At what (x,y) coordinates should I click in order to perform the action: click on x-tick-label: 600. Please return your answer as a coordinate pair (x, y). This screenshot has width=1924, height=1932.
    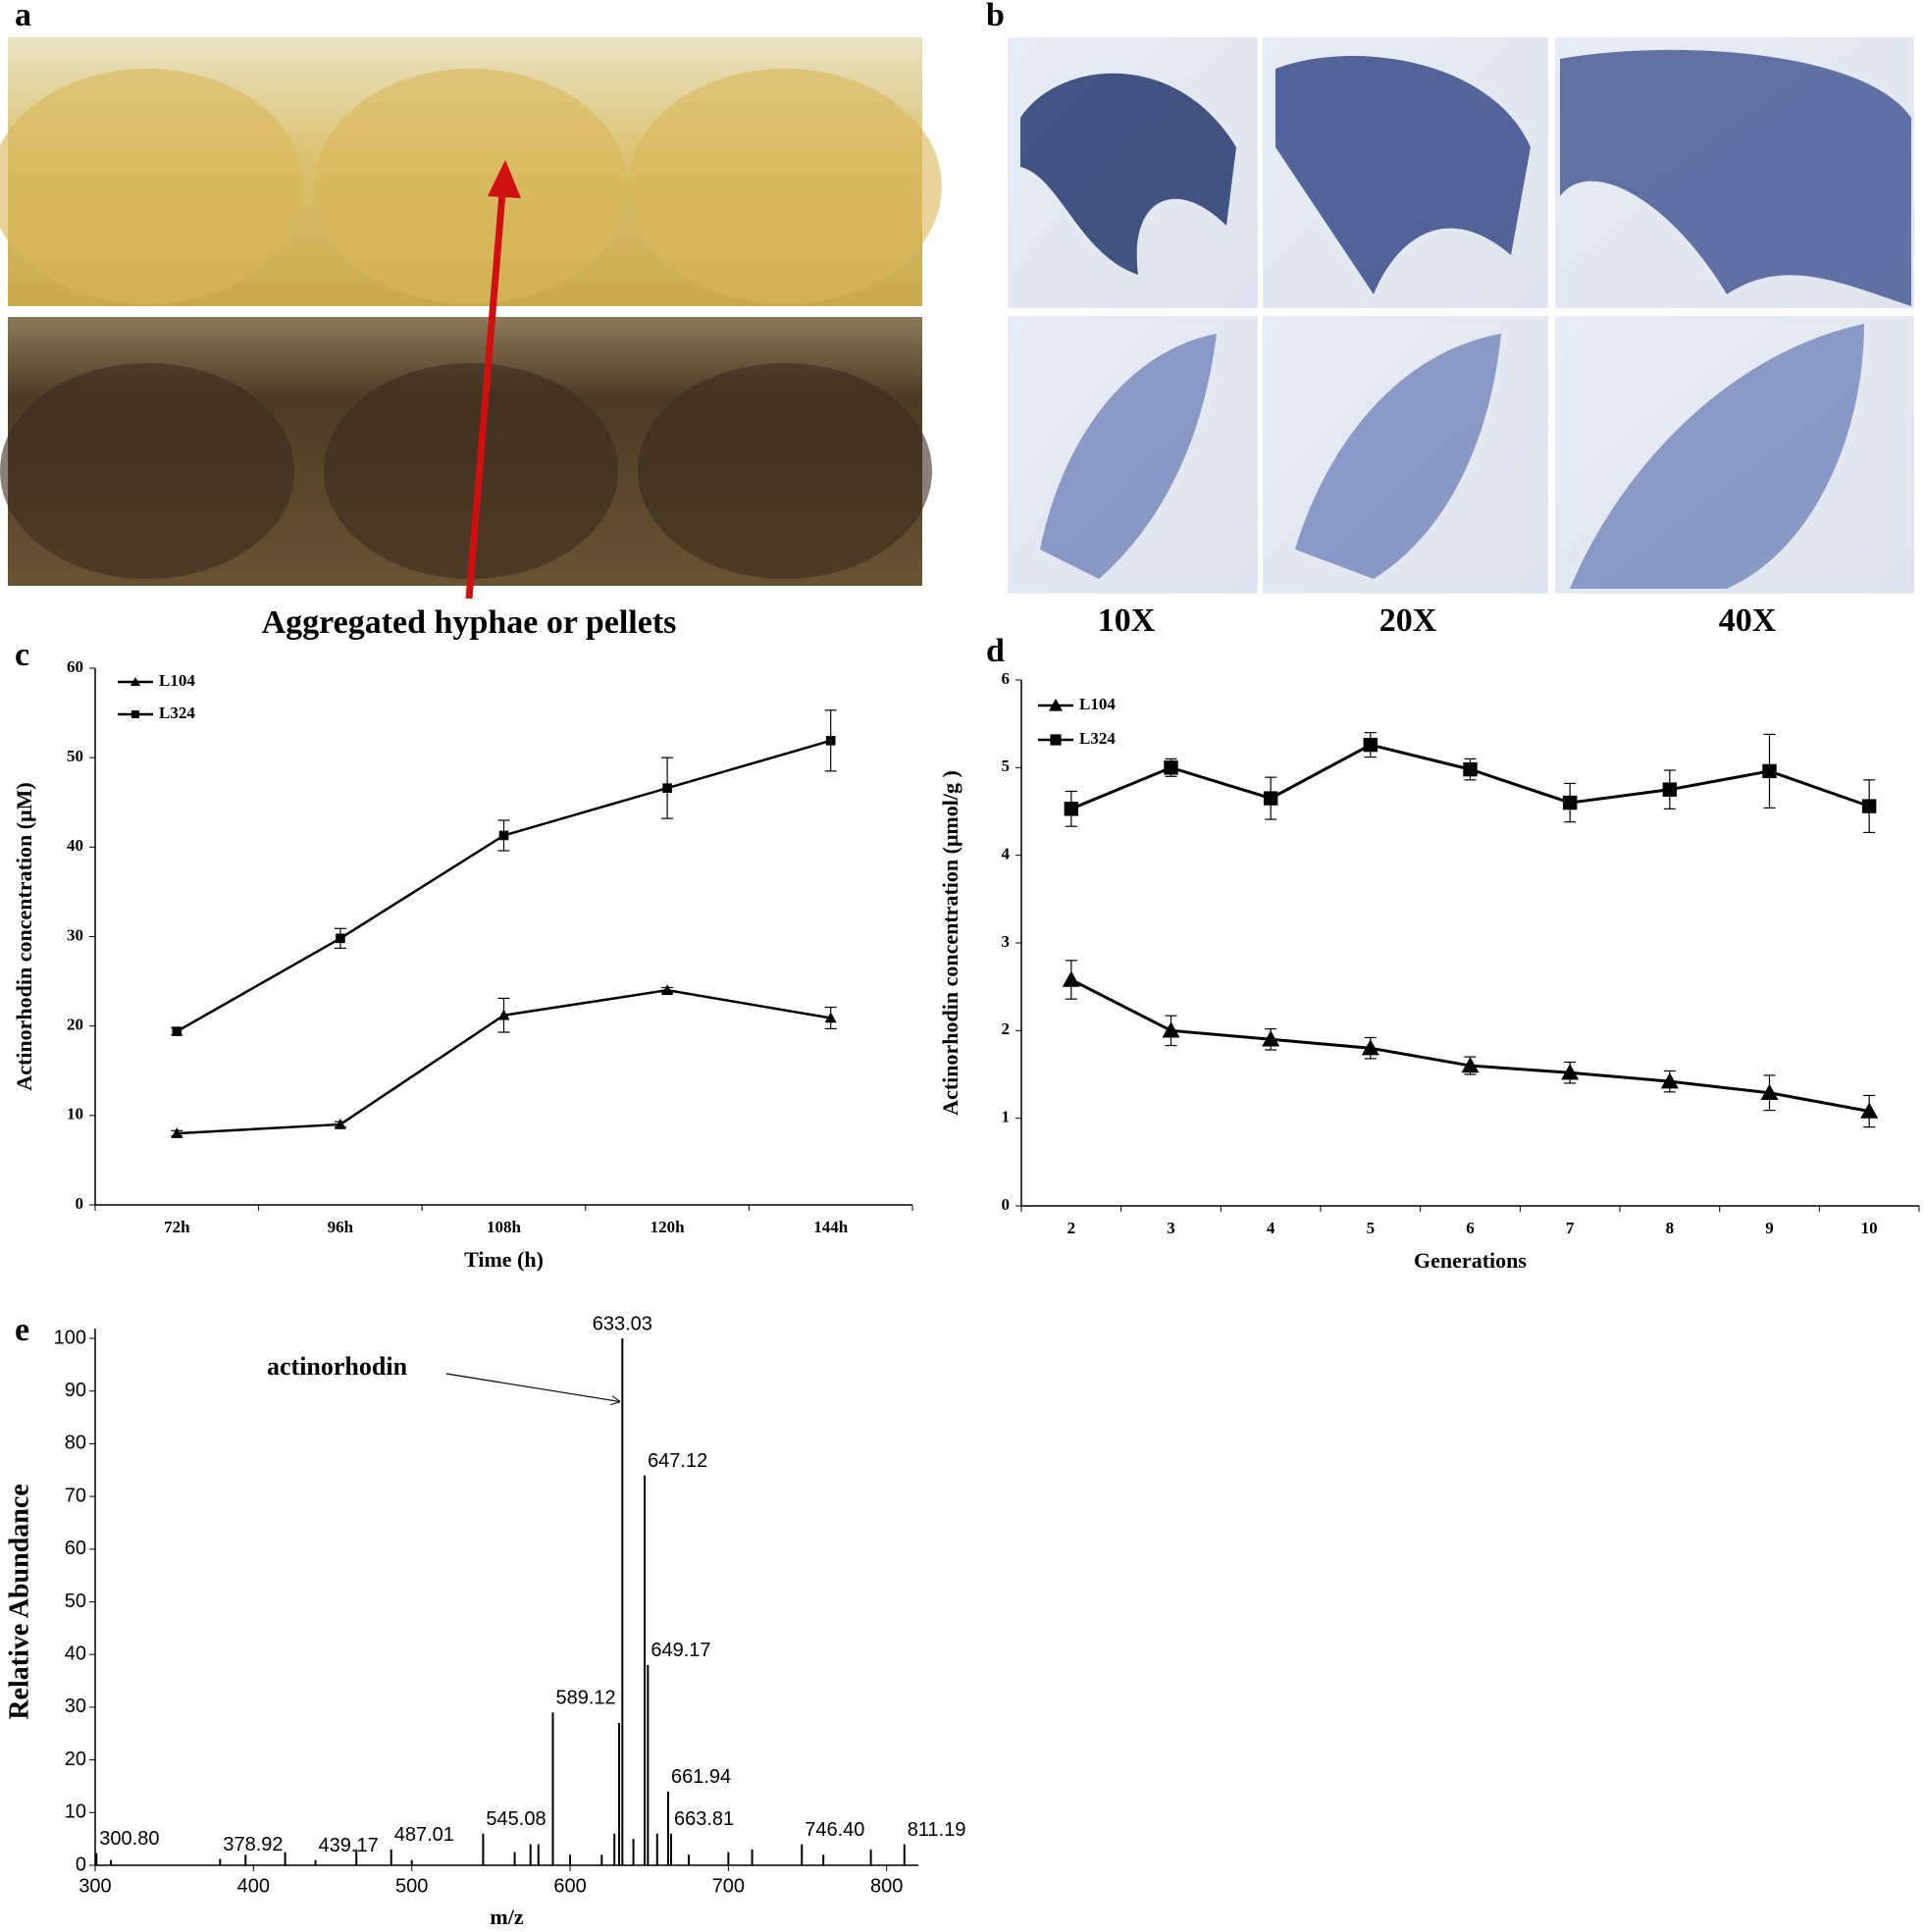
    Looking at the image, I should click on (569, 1886).